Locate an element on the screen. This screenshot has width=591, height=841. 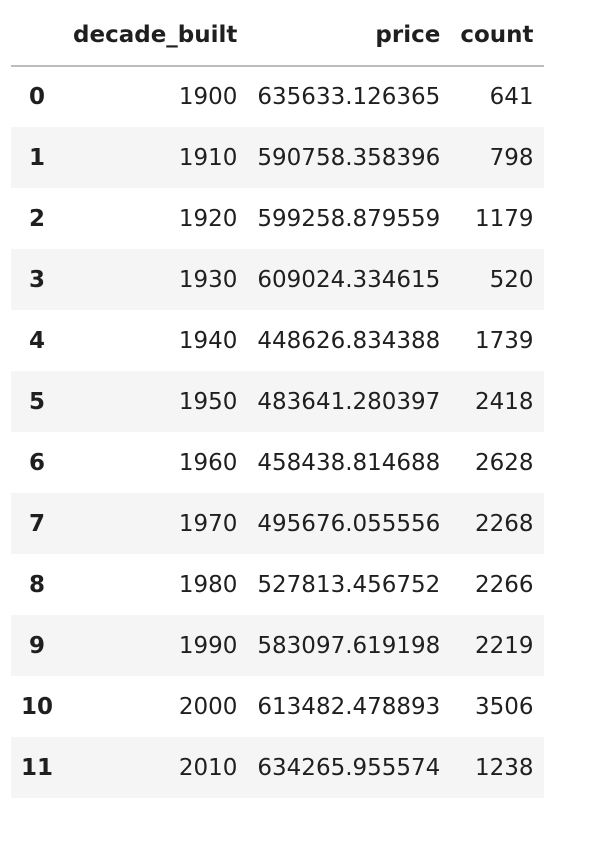
cell-price: 609024.334615 is located at coordinates (349, 279).